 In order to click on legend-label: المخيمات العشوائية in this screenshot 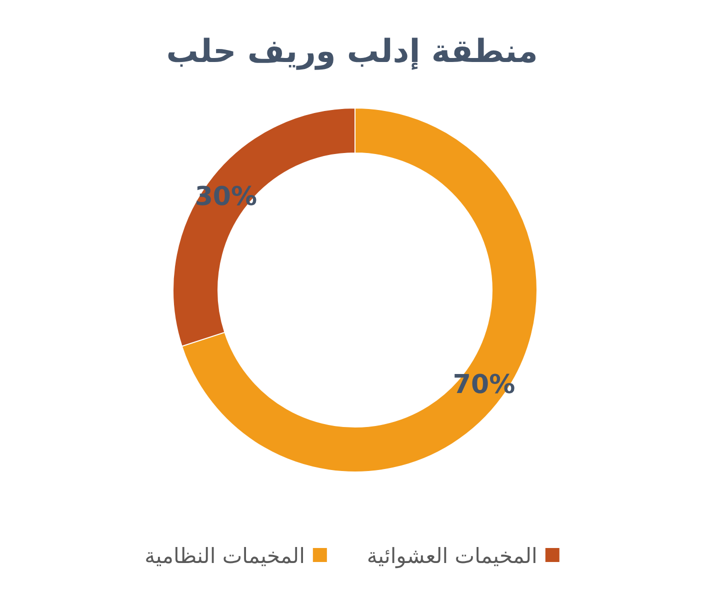, I will do `click(452, 556)`.